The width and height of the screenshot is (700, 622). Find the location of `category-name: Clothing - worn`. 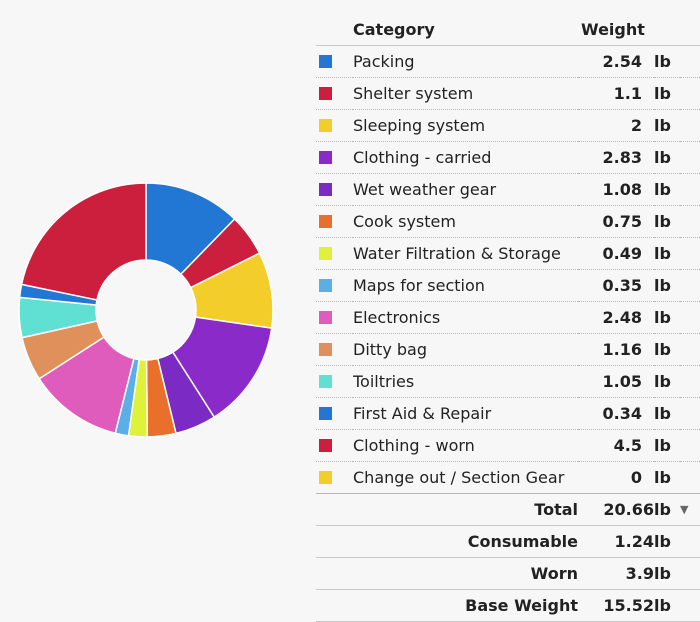

category-name: Clothing - worn is located at coordinates (465, 445).